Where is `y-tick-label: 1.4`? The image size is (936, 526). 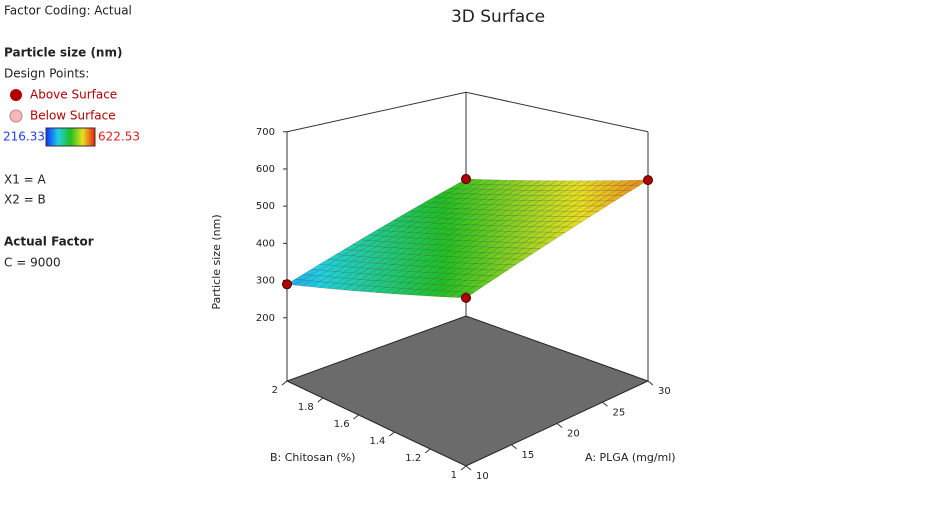 y-tick-label: 1.4 is located at coordinates (377, 441).